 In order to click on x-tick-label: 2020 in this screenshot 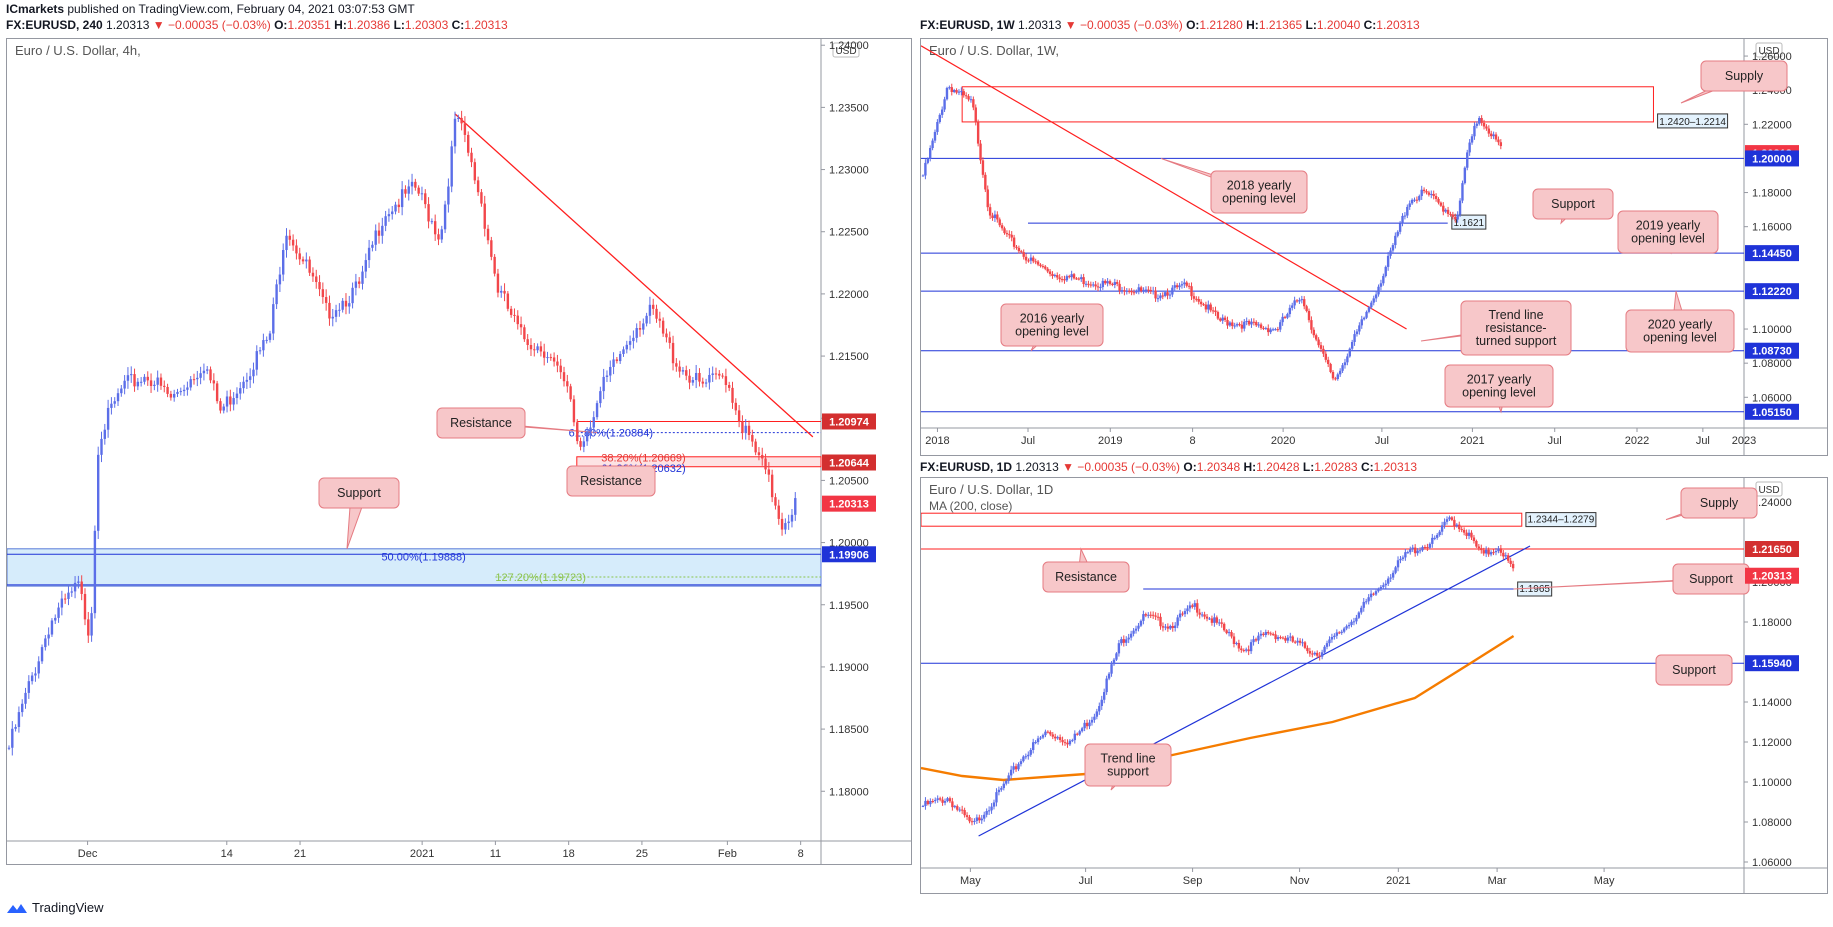, I will do `click(1283, 441)`.